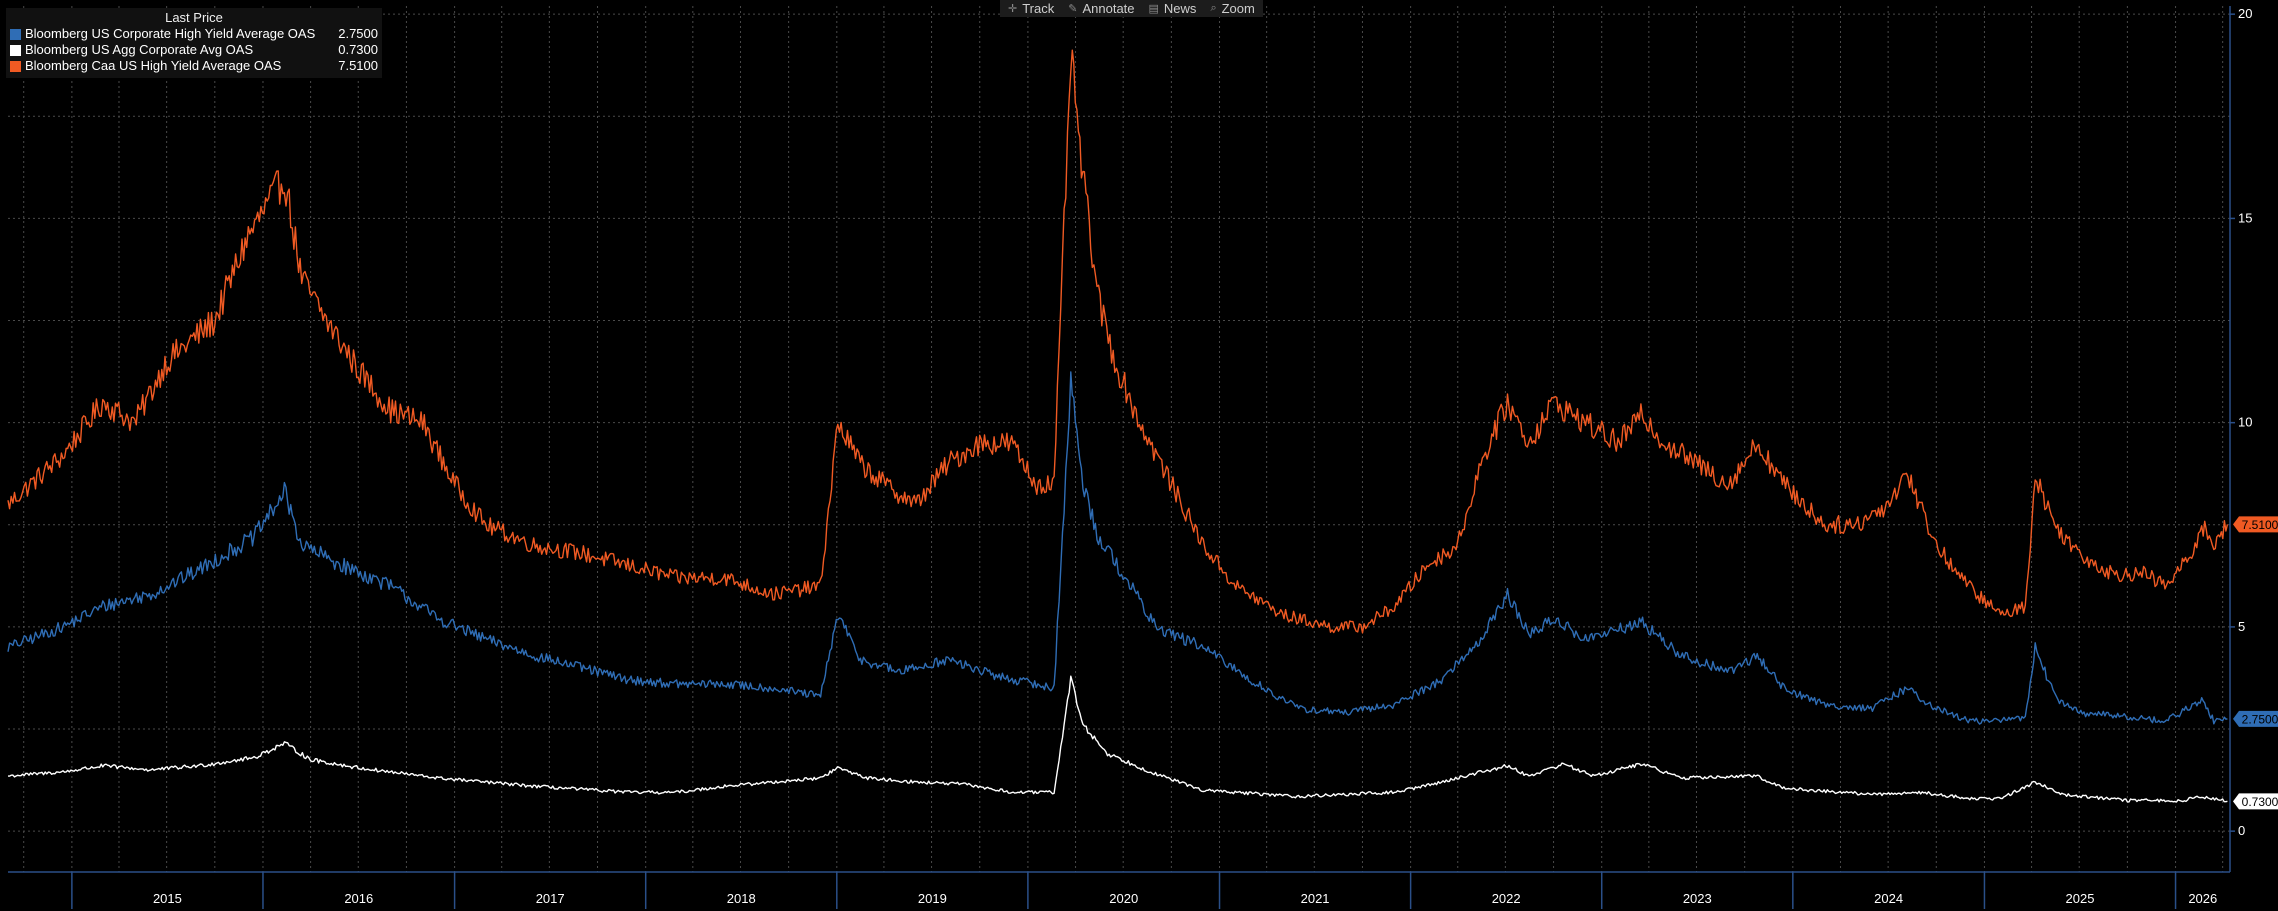 The image size is (2278, 911). I want to click on zoom-label: Zoom, so click(1238, 8).